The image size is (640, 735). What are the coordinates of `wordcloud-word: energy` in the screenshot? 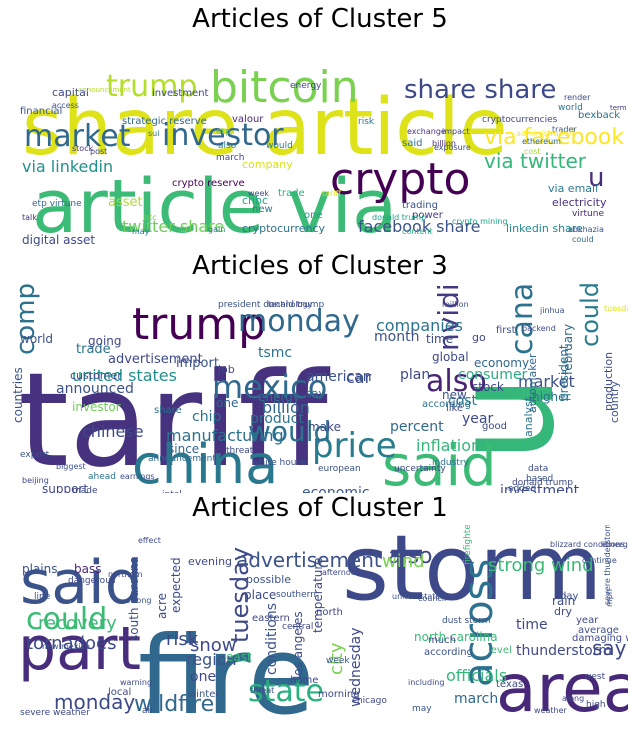 It's located at (279, 397).